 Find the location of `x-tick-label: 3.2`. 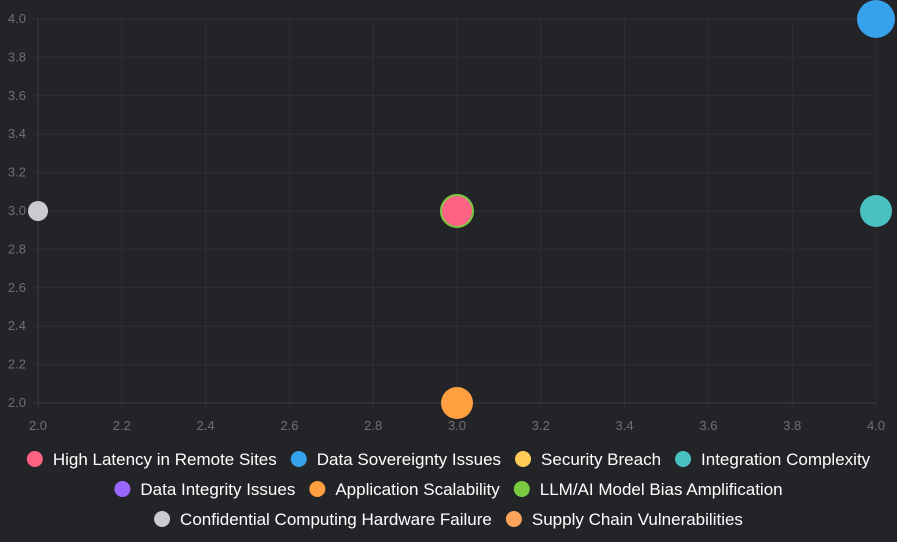

x-tick-label: 3.2 is located at coordinates (541, 425).